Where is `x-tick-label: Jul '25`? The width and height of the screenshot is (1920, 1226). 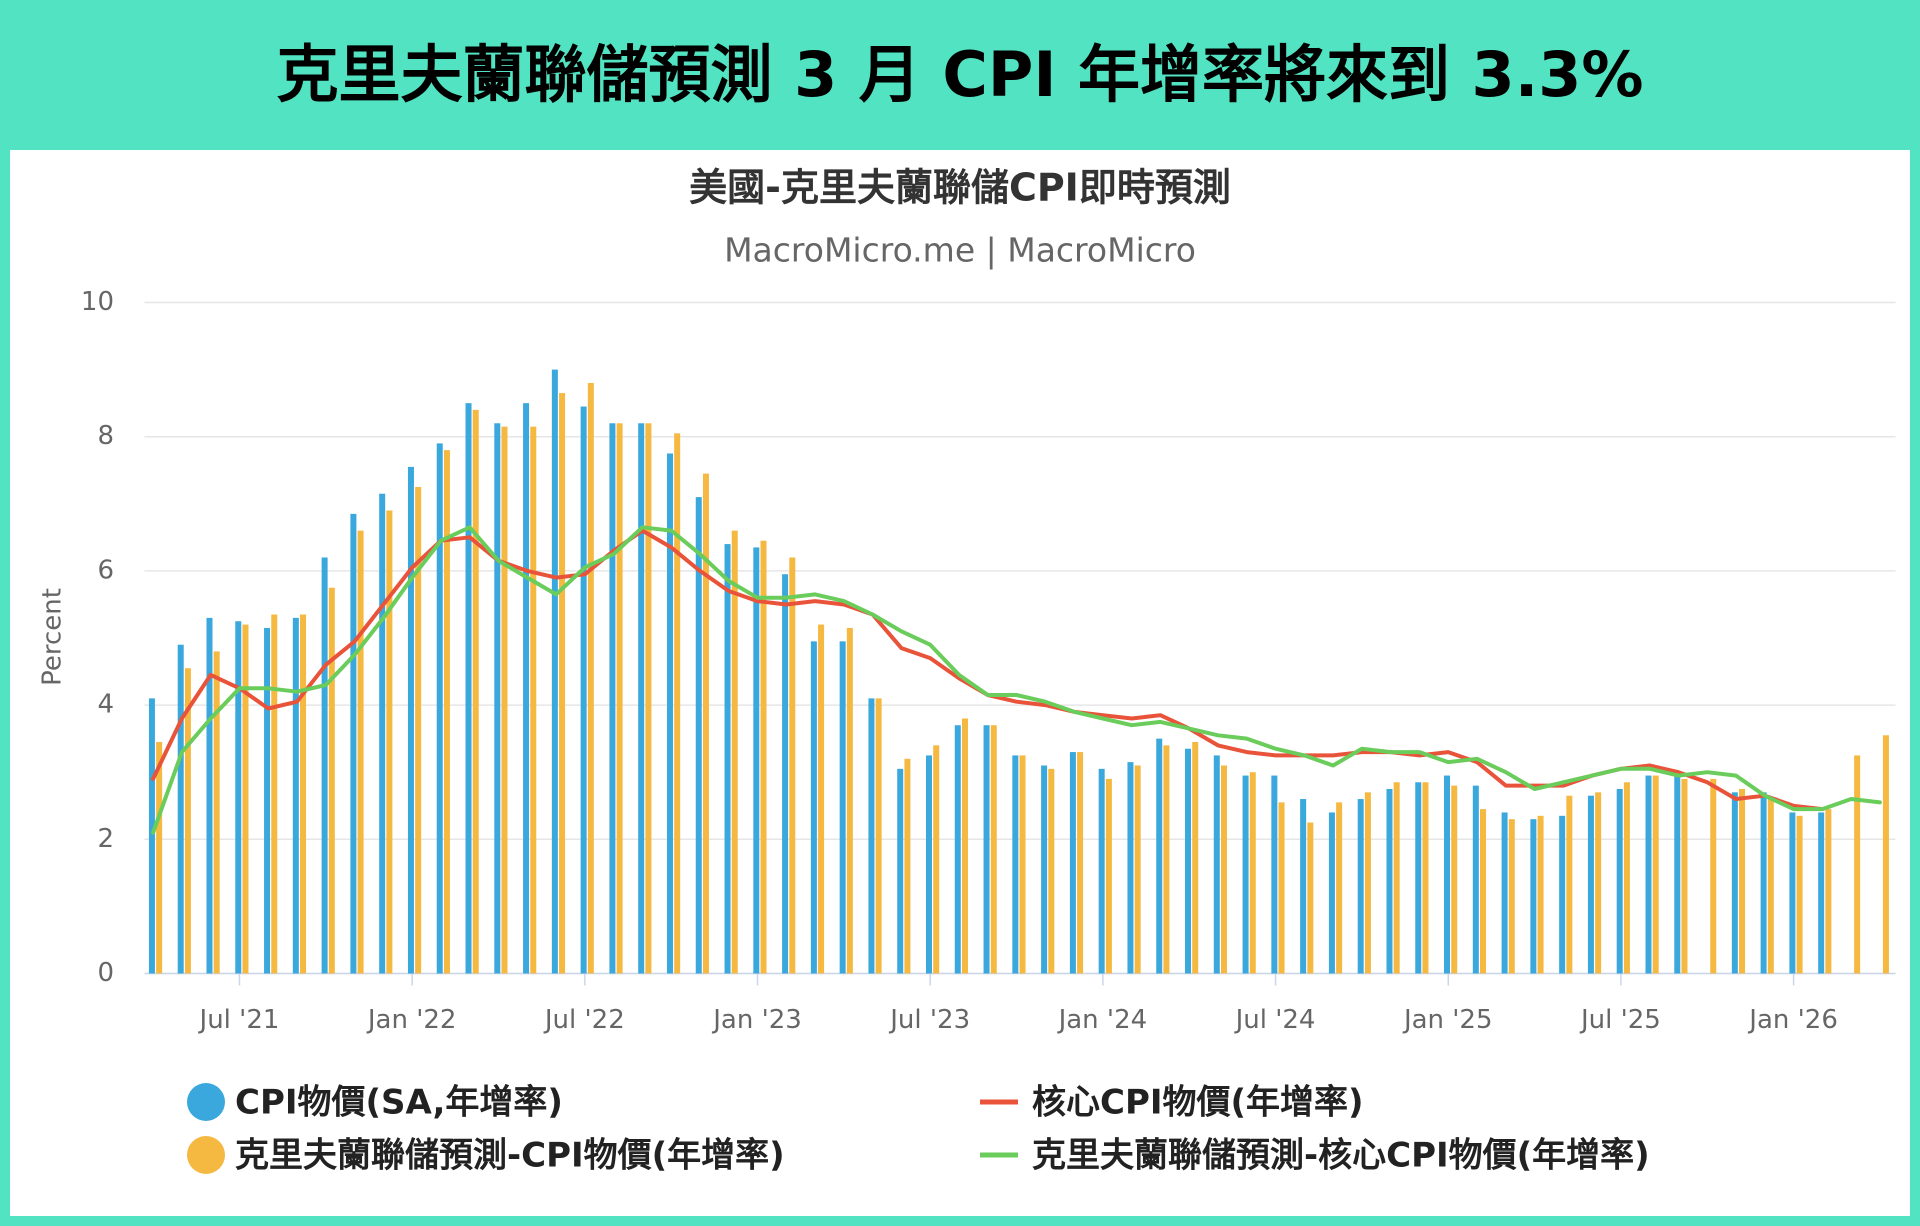
x-tick-label: Jul '25 is located at coordinates (1620, 1020).